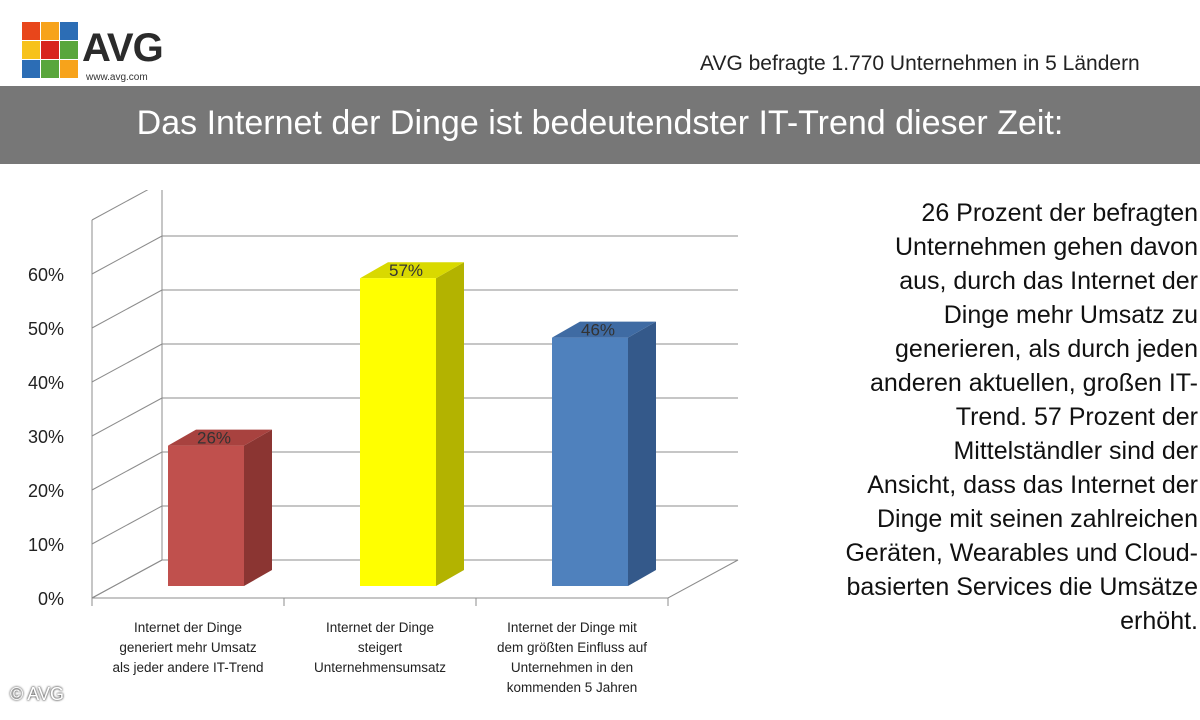 Image resolution: width=1200 pixels, height=720 pixels. Describe the element at coordinates (46, 329) in the screenshot. I see `y-tick-label: 50%` at that location.